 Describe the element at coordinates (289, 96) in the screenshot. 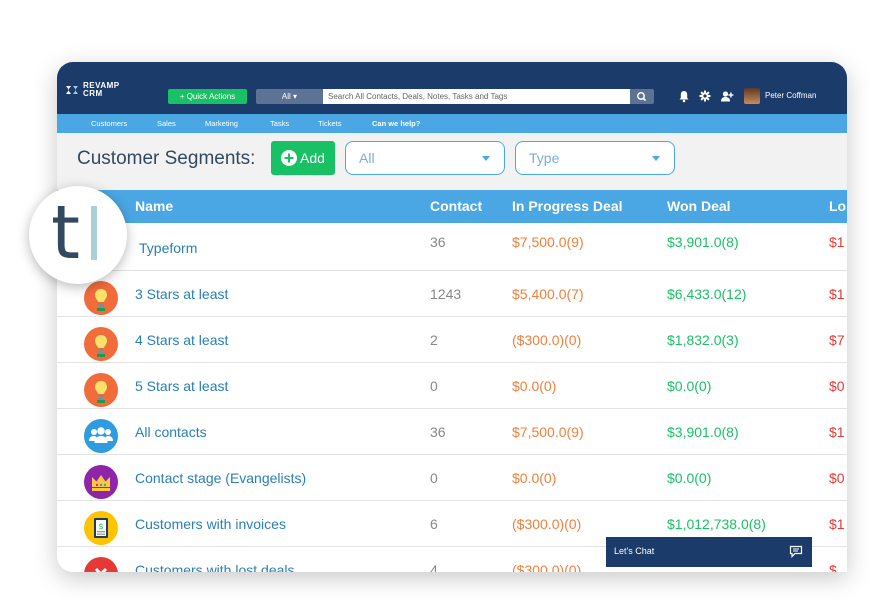

I see `search-scope-select: All ▾` at that location.